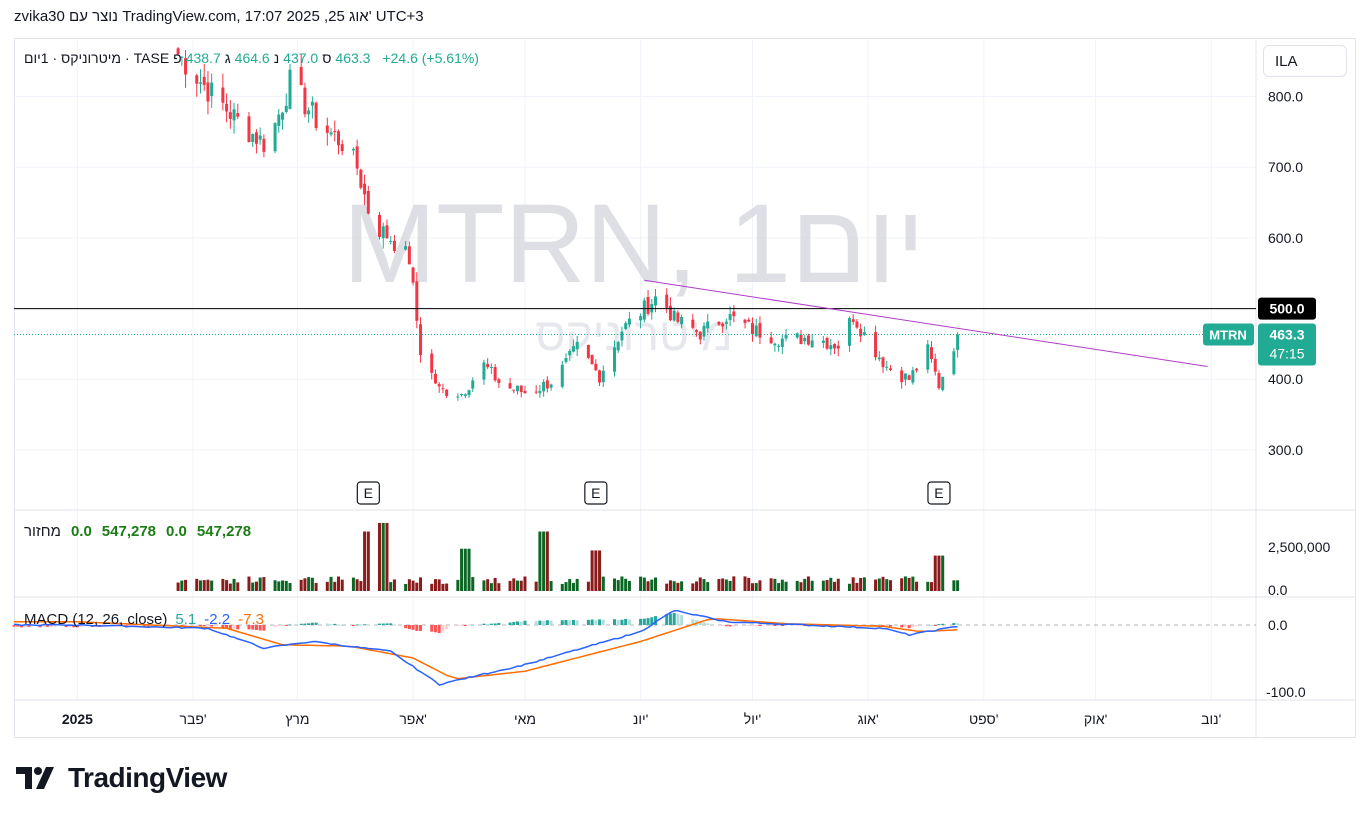 This screenshot has height=820, width=1369. What do you see at coordinates (1278, 625) in the screenshot?
I see `macd-tick-label: 0.0` at bounding box center [1278, 625].